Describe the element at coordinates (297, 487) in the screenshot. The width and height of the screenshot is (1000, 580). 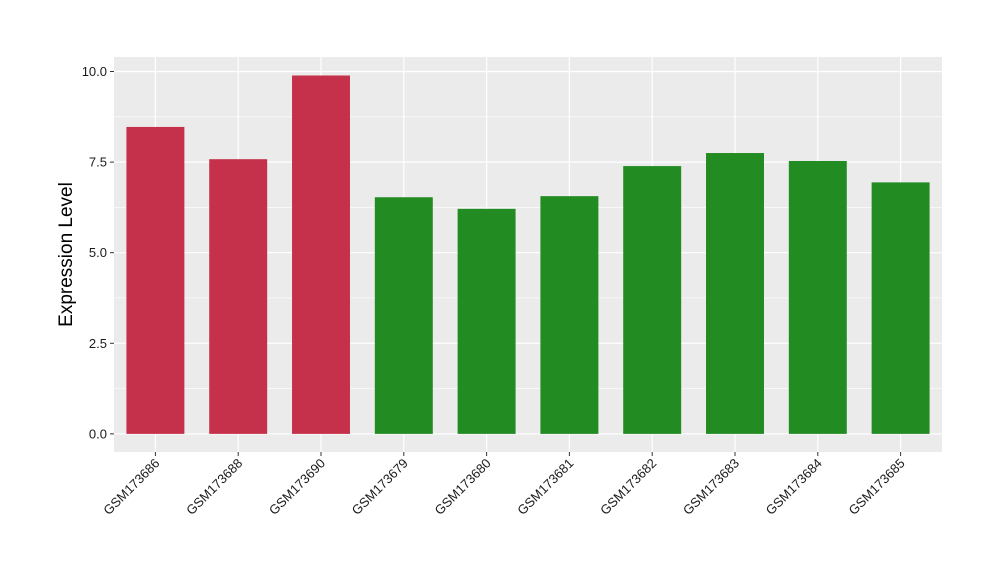
I see `x-tick-label: GSM173690` at that location.